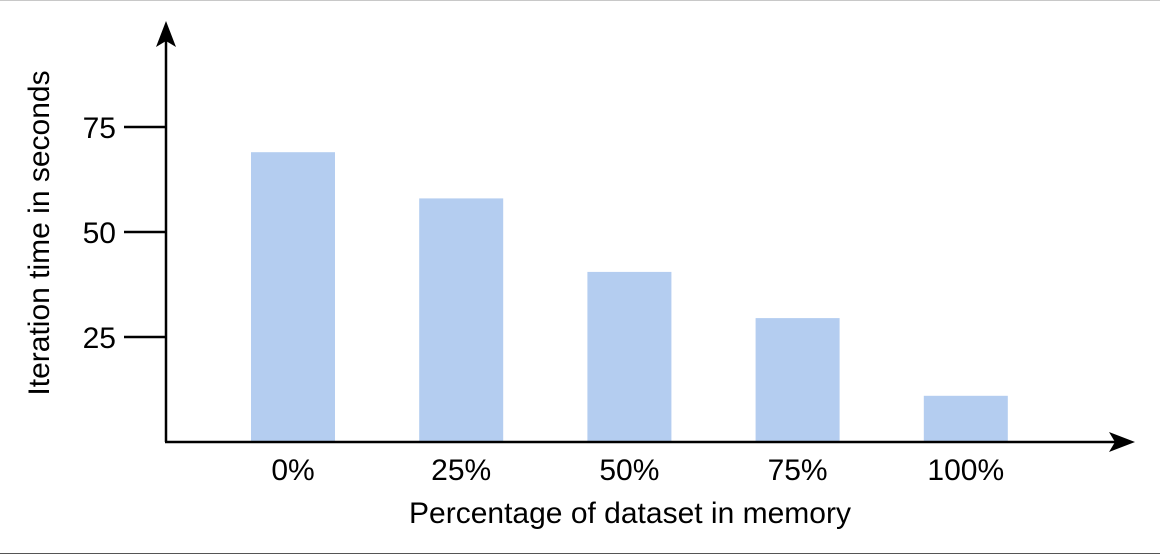 This screenshot has height=554, width=1160. What do you see at coordinates (99, 233) in the screenshot?
I see `y-tick-label: 50` at bounding box center [99, 233].